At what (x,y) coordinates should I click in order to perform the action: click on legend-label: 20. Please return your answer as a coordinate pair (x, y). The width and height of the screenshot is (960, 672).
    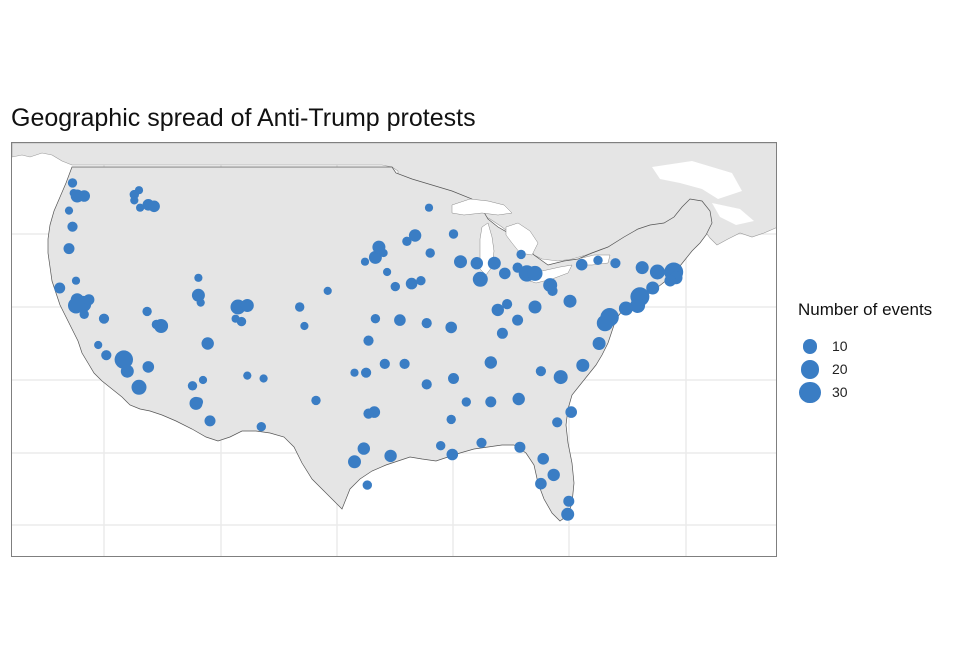
    Looking at the image, I should click on (840, 369).